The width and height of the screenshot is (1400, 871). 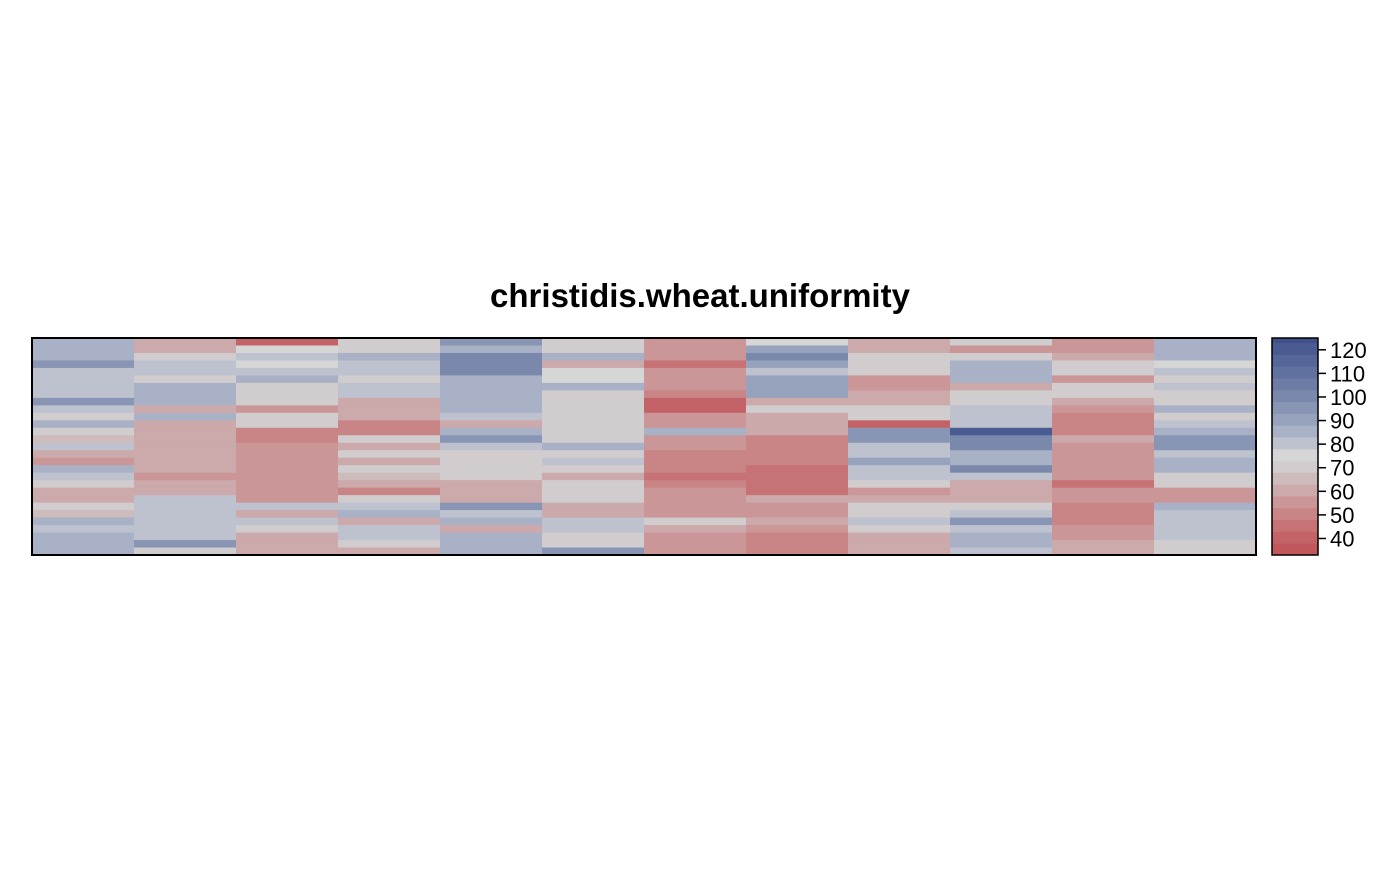 I want to click on legend-tick-label: 120, so click(x=1348, y=350).